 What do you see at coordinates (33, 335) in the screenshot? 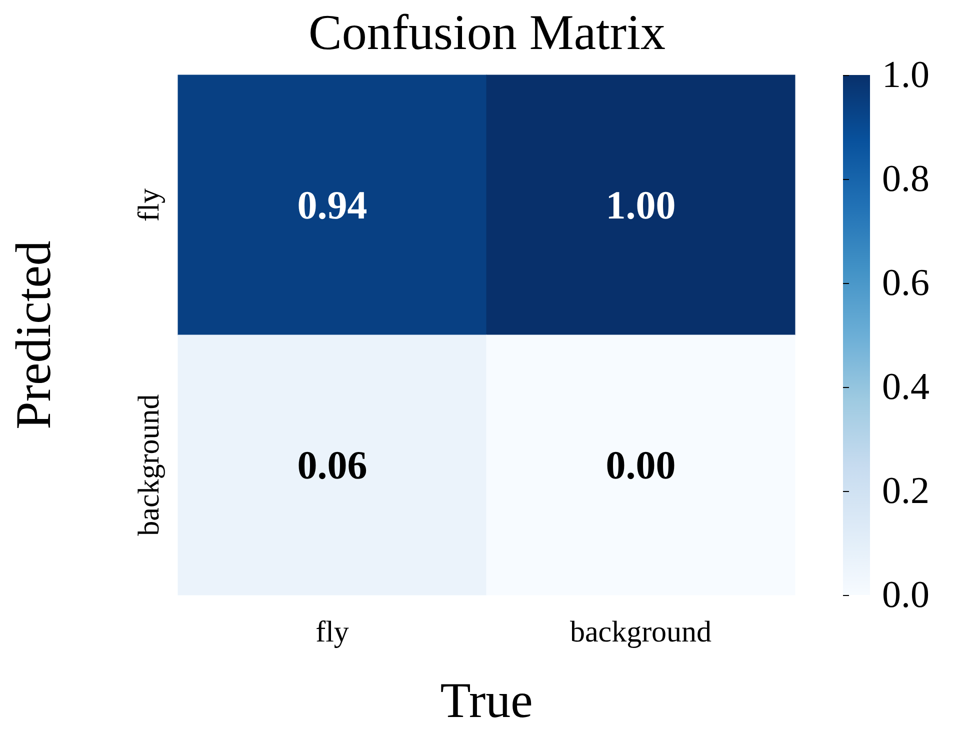
I see `y-axis-title: Predicted` at bounding box center [33, 335].